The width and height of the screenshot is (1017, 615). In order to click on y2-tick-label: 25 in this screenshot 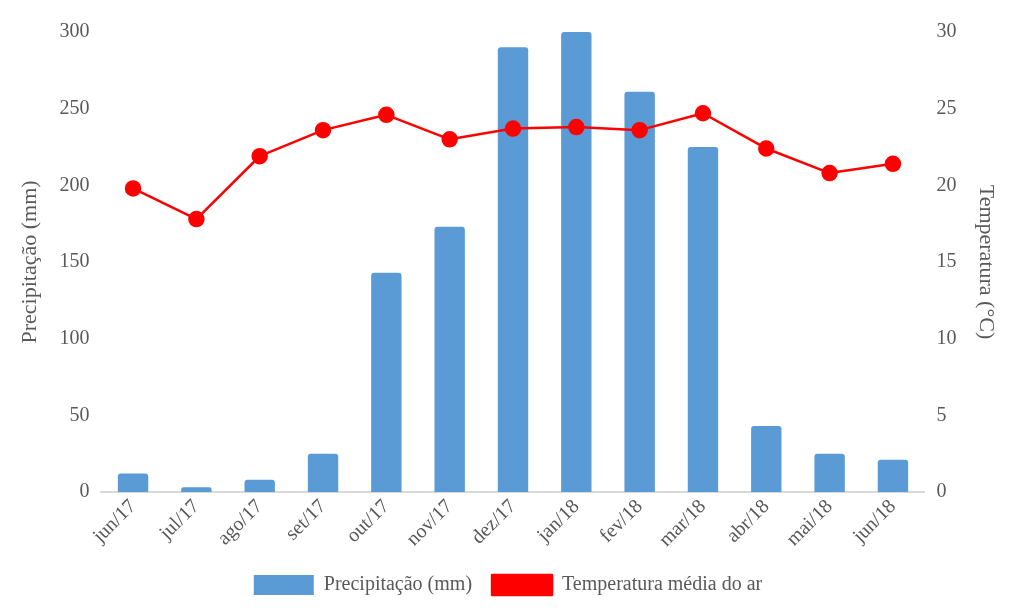, I will do `click(946, 106)`.